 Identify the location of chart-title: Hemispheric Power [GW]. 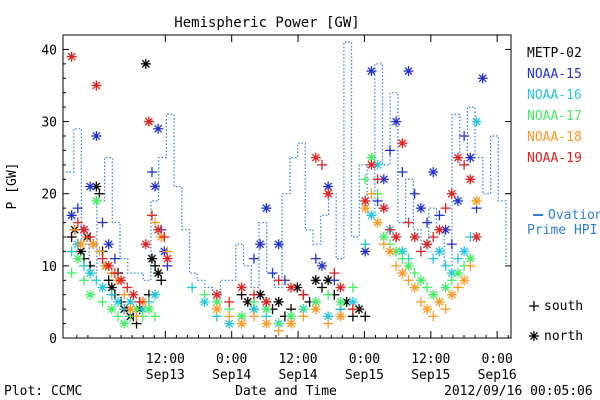
(266, 23).